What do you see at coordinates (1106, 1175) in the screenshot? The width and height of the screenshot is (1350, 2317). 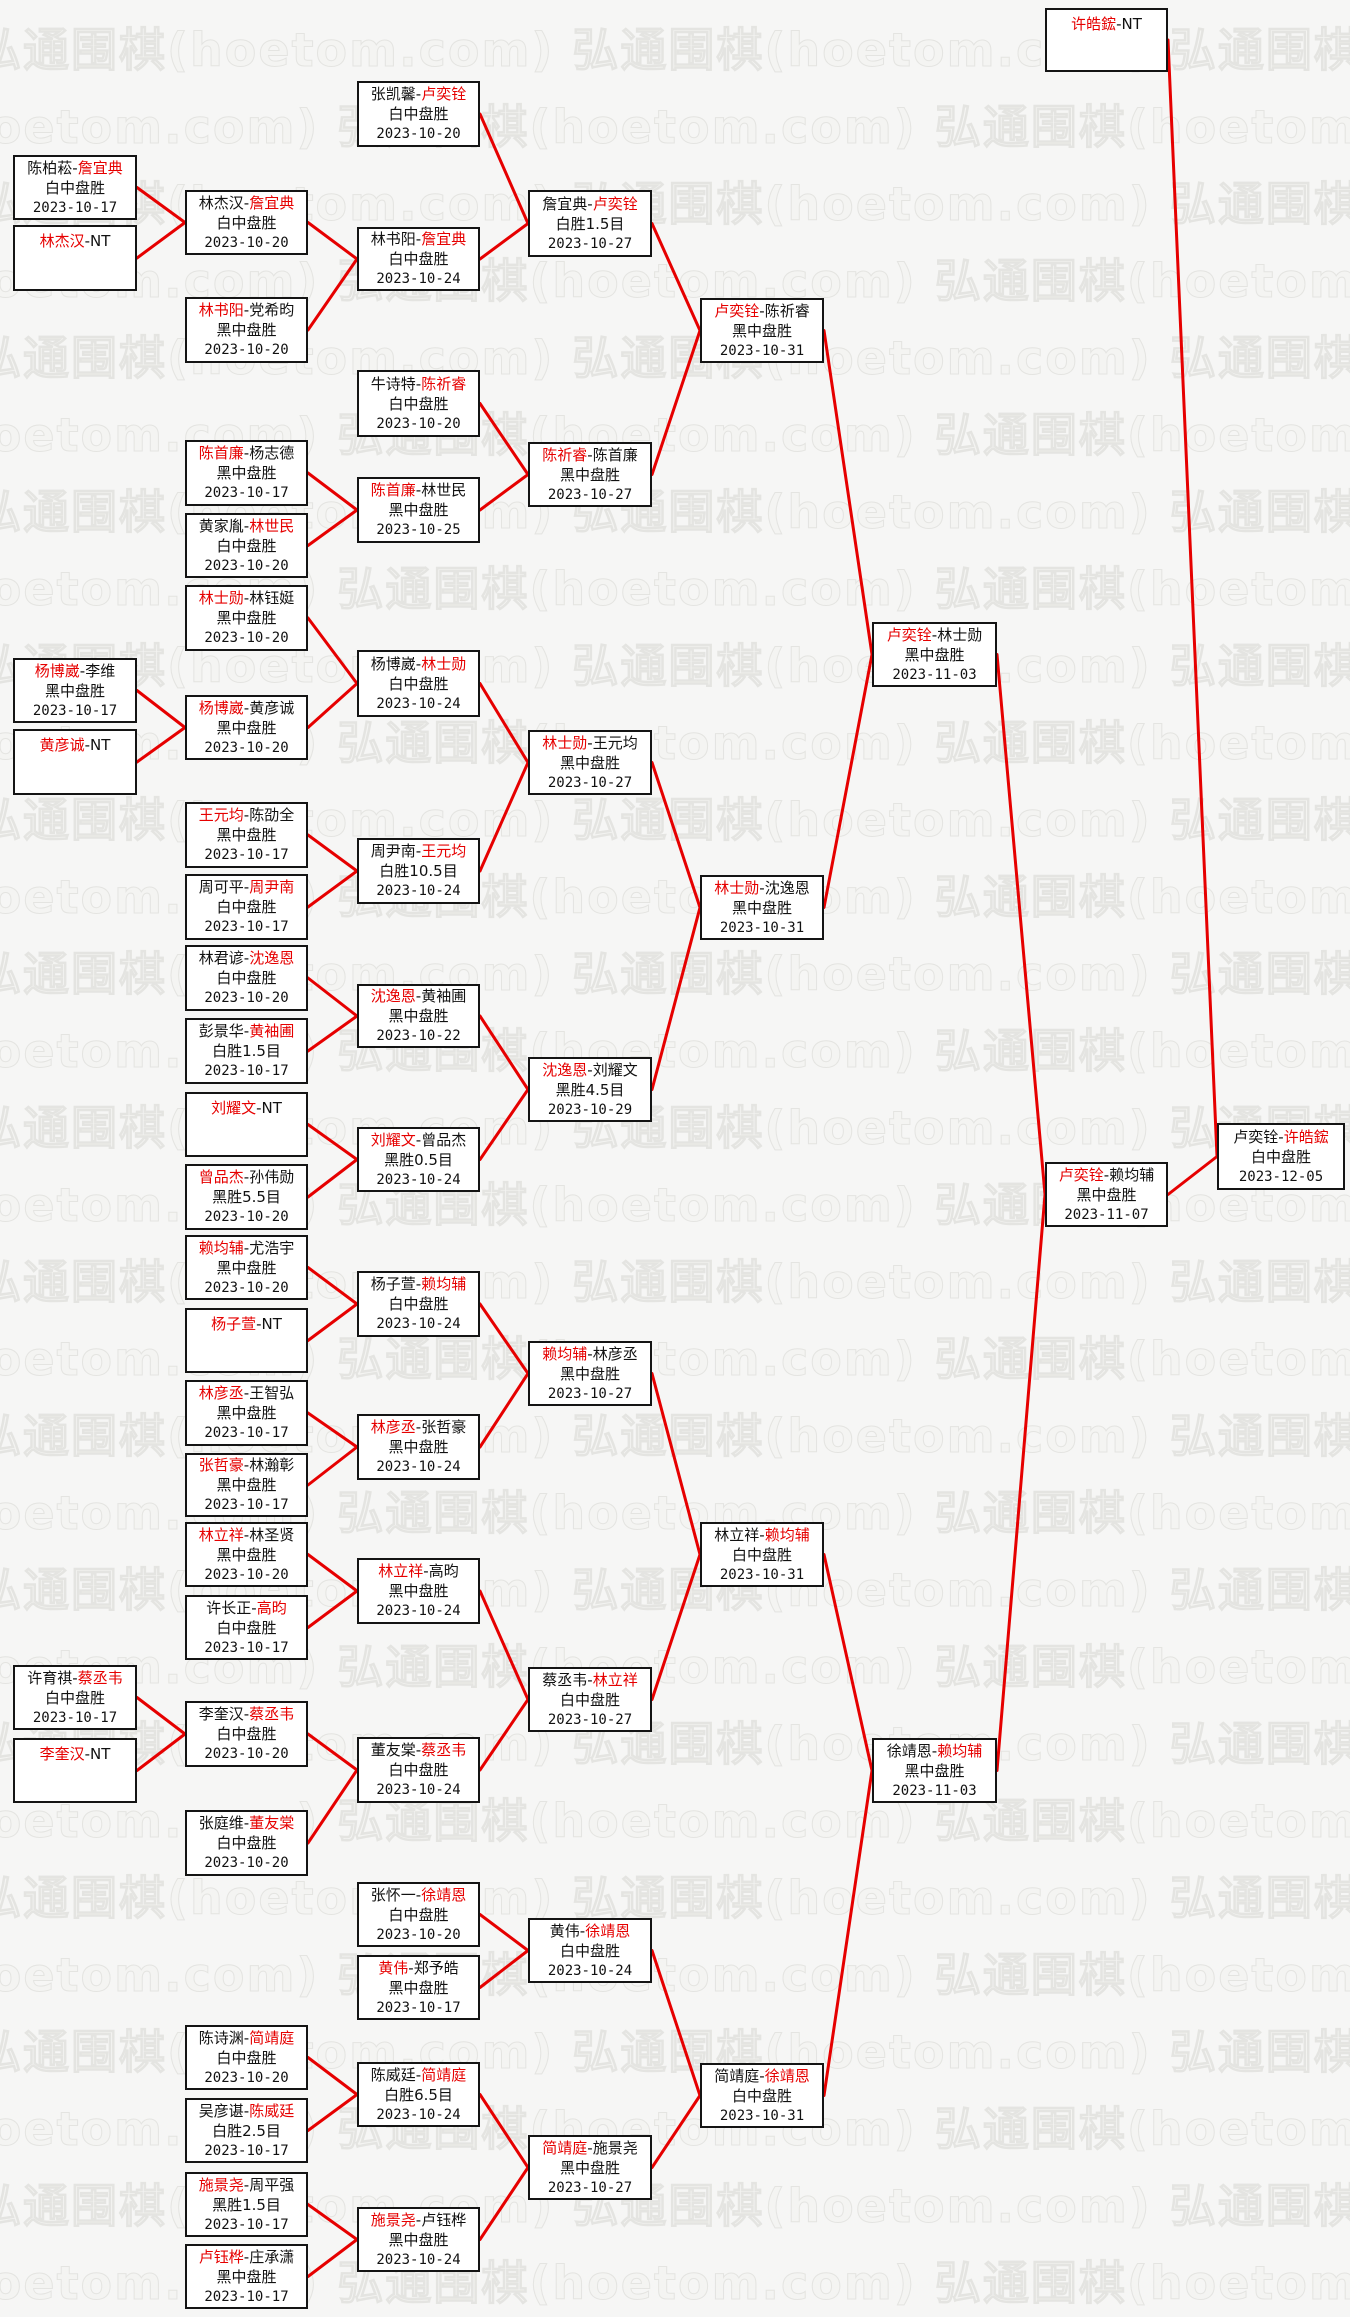 I see `match-players: 卢奕铨-赖均辅` at bounding box center [1106, 1175].